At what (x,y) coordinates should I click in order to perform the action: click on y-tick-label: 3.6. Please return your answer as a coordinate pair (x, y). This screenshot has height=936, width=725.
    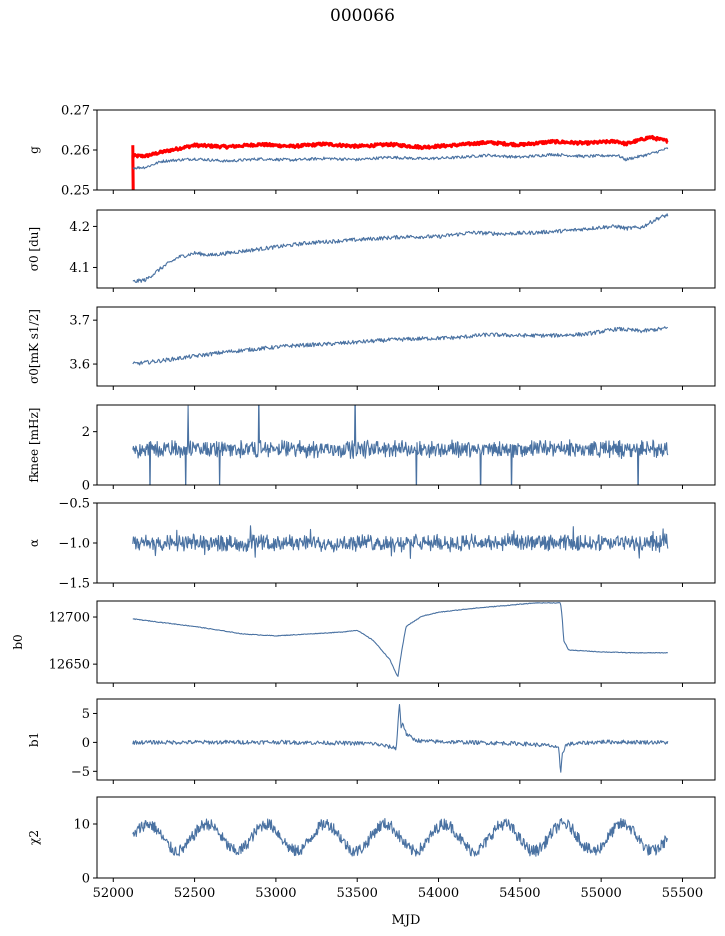
    Looking at the image, I should click on (79, 365).